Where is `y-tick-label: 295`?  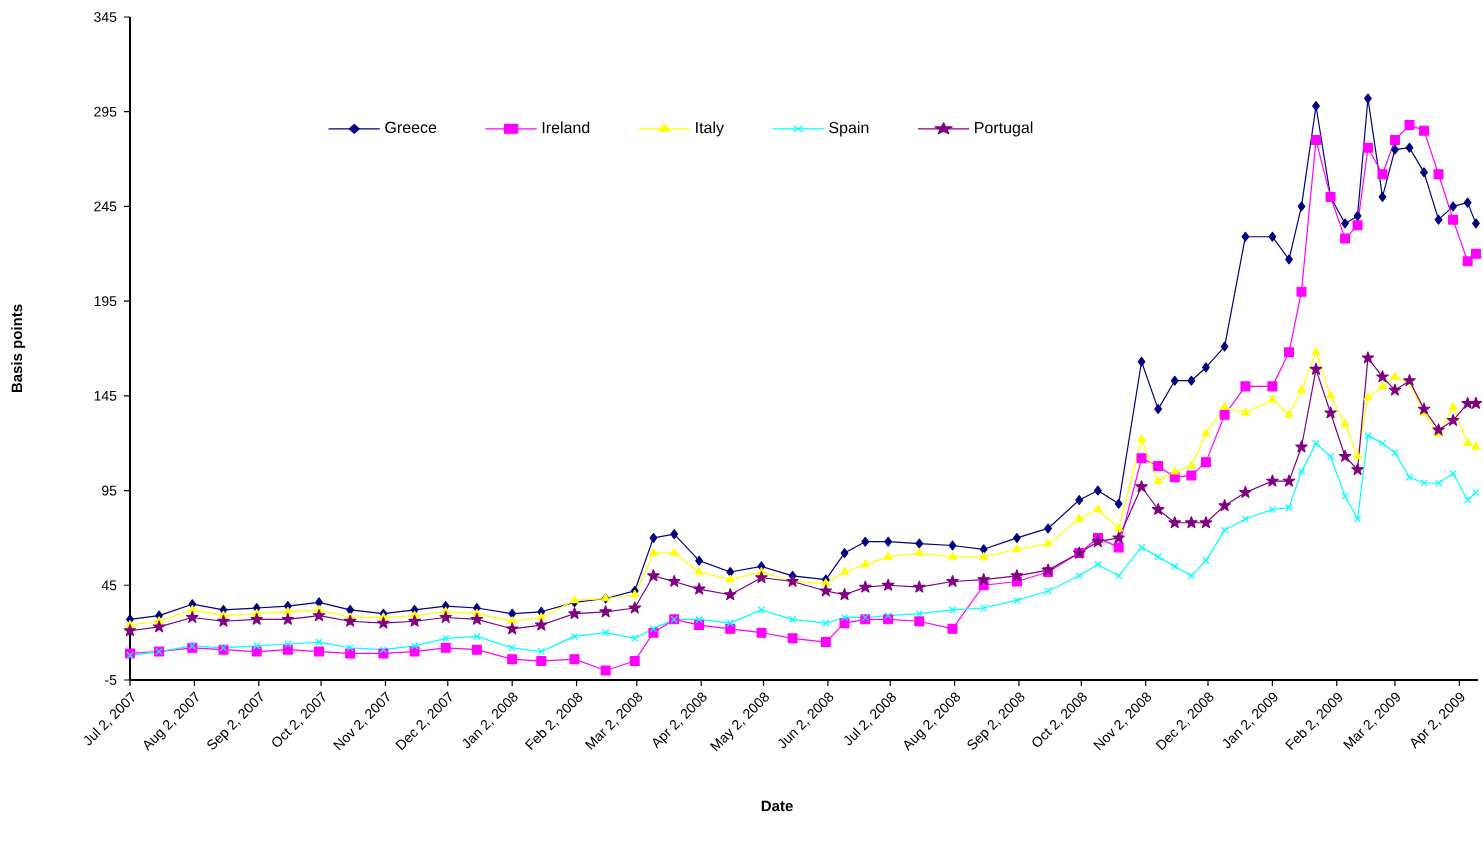 y-tick-label: 295 is located at coordinates (105, 111).